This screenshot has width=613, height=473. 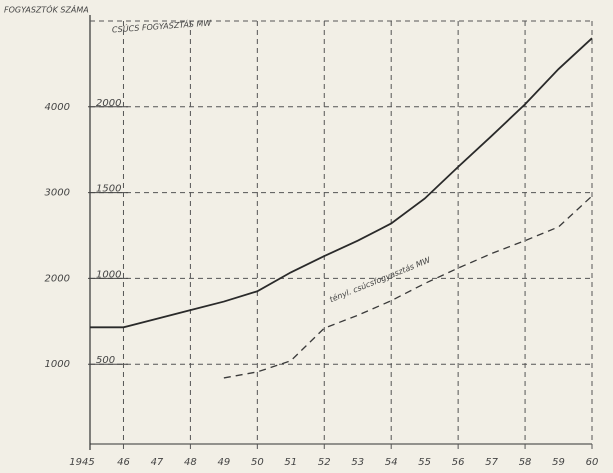 What do you see at coordinates (123, 462) in the screenshot?
I see `x-tick-label: 46` at bounding box center [123, 462].